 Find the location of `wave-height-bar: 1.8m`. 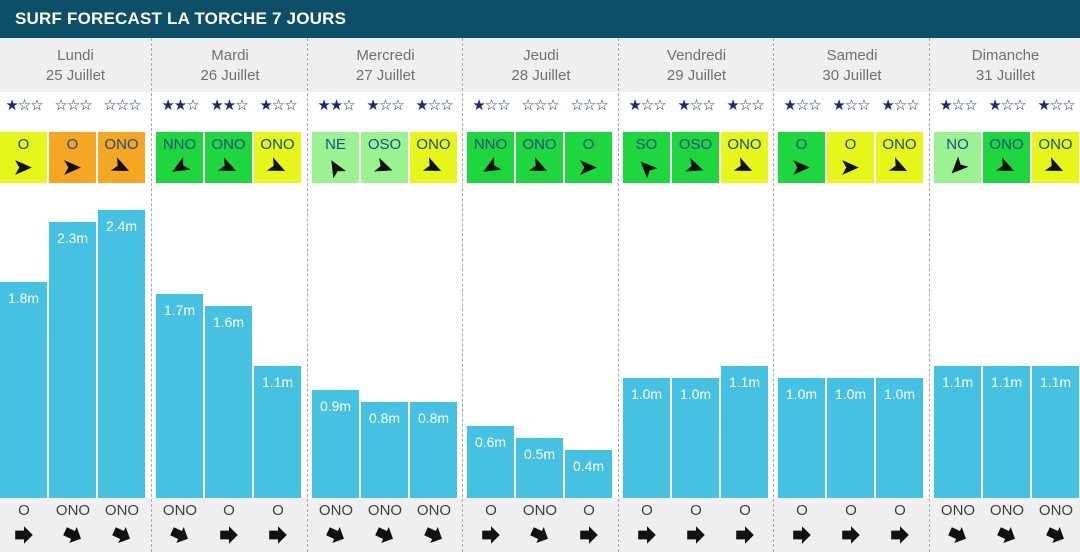

wave-height-bar: 1.8m is located at coordinates (23, 390).